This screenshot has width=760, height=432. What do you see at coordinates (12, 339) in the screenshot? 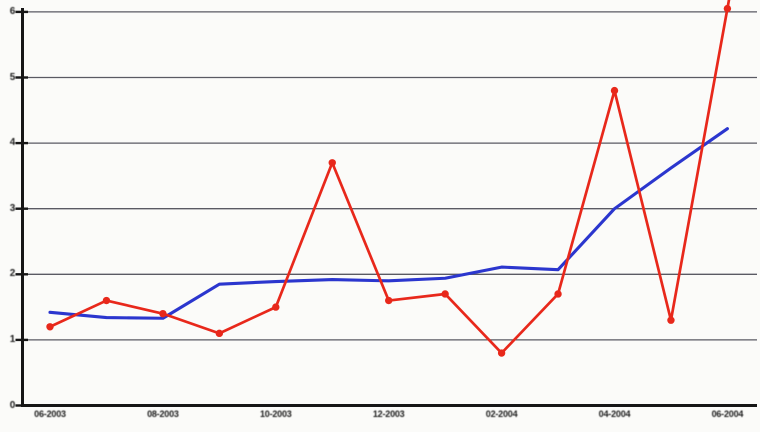
I see `y-axis-tick-label: 1` at bounding box center [12, 339].